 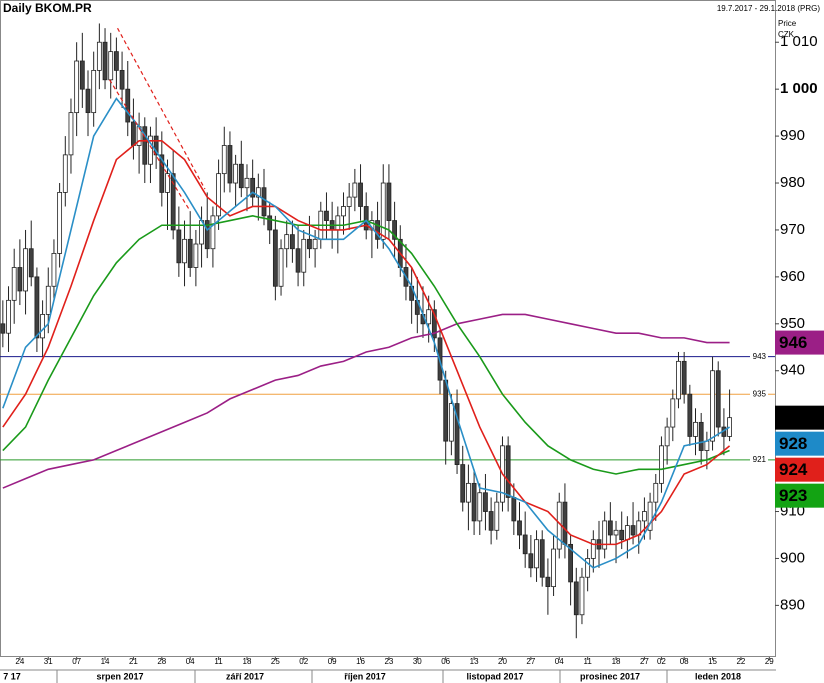 I want to click on price-tag-label: 924, so click(x=793, y=469).